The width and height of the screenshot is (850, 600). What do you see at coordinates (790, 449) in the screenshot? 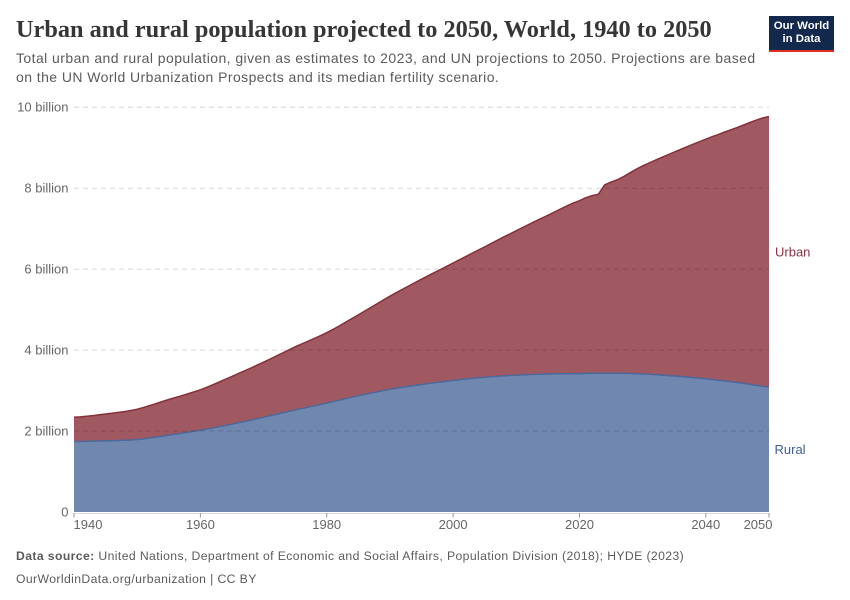
I see `svg-text: Rural` at bounding box center [790, 449].